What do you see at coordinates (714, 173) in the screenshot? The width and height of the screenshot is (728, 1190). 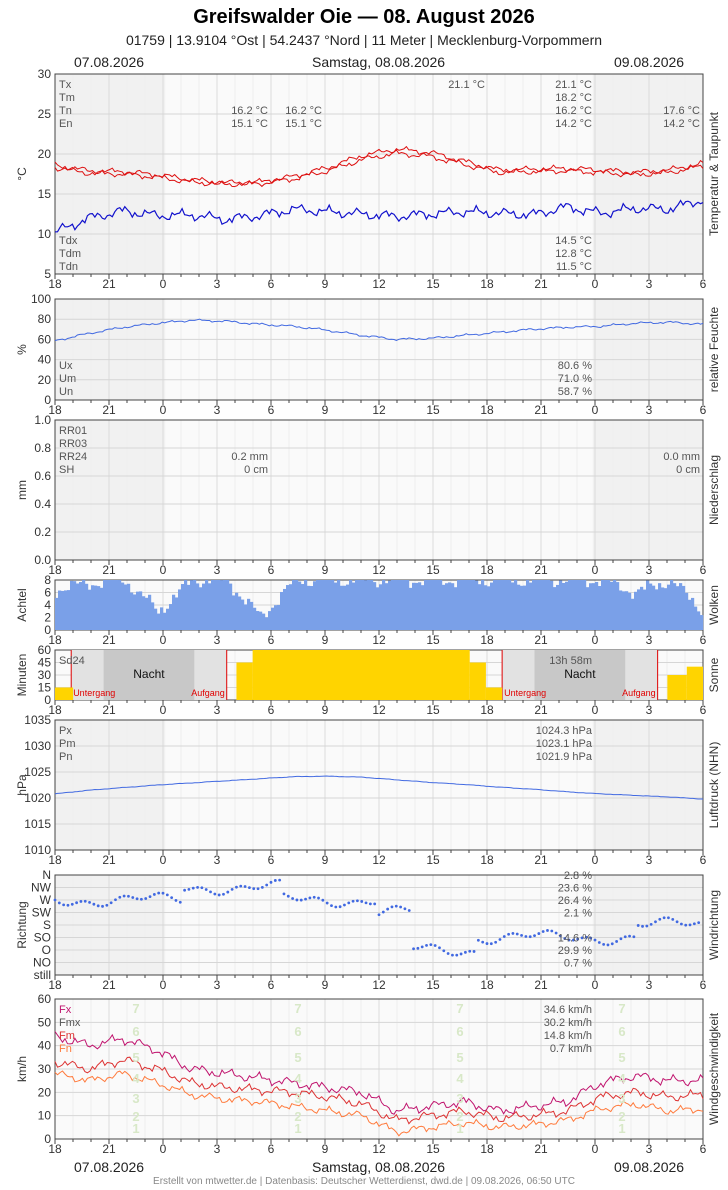 I see `temp-side-title: Temperatur & Taupunkt` at bounding box center [714, 173].